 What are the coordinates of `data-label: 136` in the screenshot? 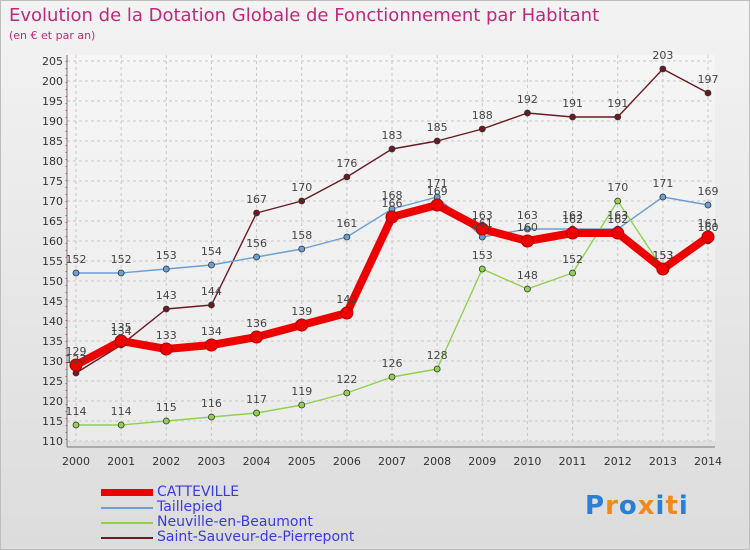 It's located at (256, 323).